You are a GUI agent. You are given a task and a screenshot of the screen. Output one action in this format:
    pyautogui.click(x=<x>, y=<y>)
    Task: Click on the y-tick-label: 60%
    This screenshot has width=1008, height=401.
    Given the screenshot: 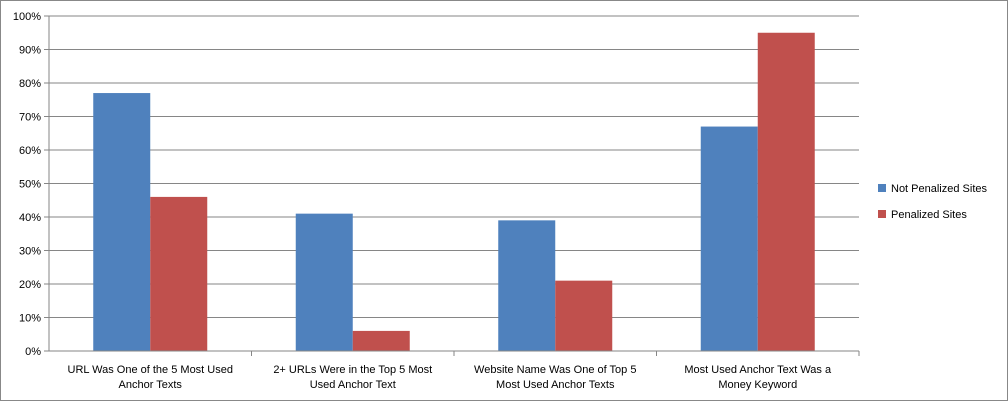 What is the action you would take?
    pyautogui.click(x=30, y=151)
    